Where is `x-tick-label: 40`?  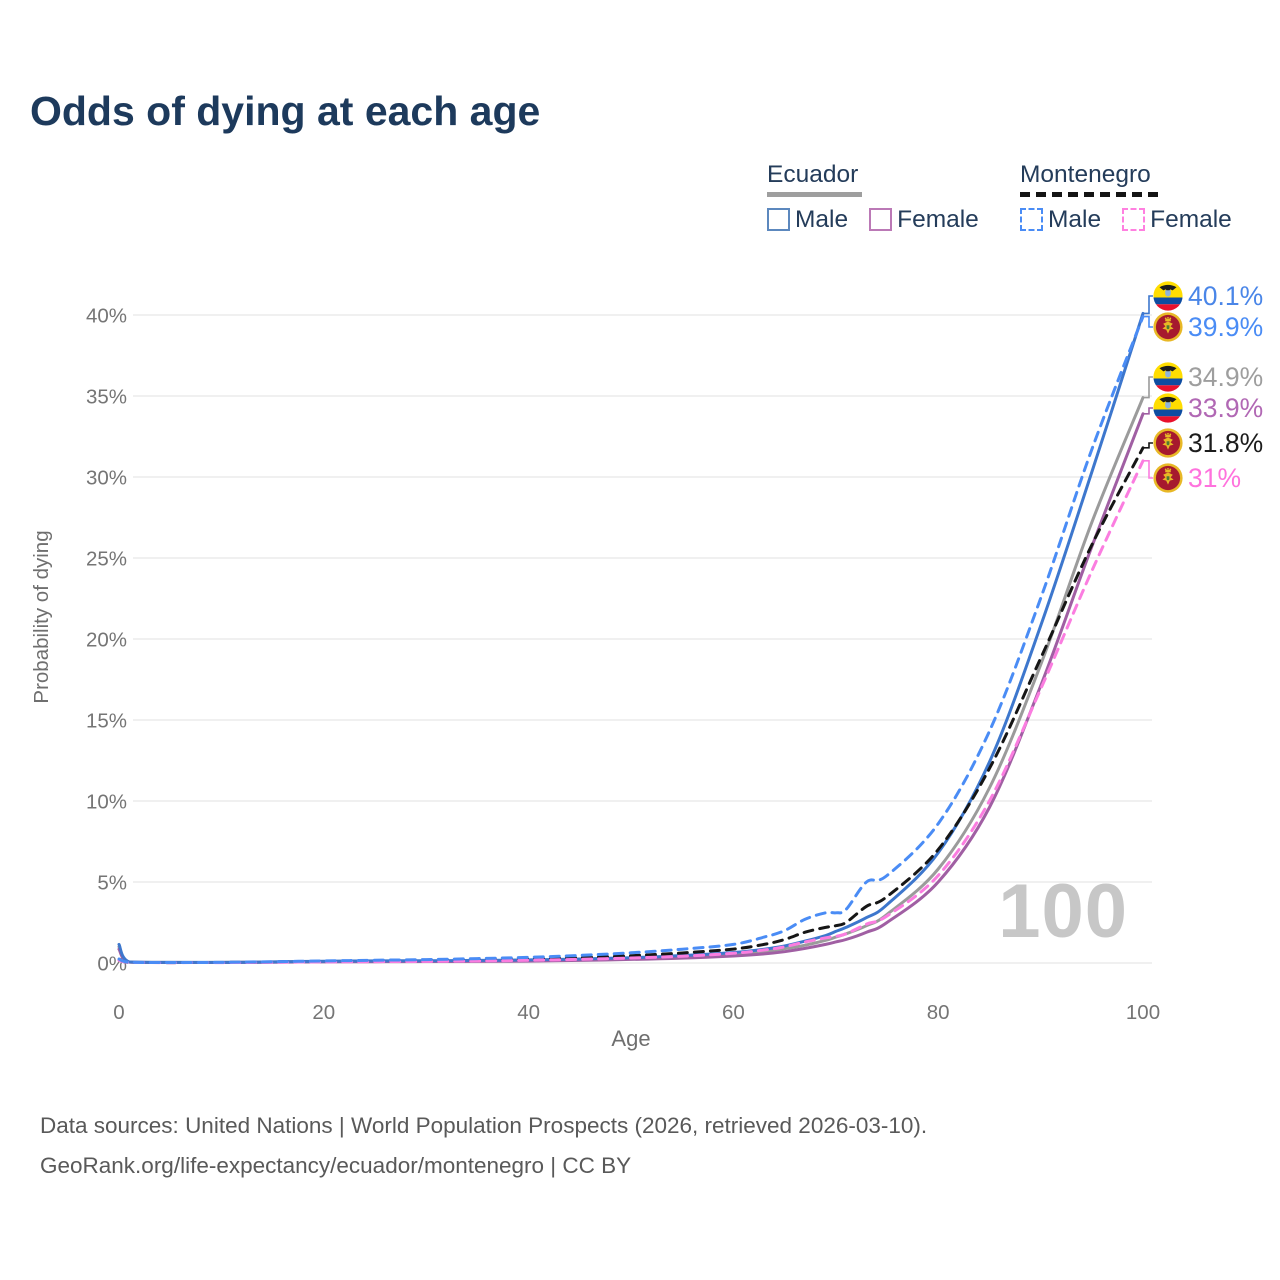
x-tick-label: 40 is located at coordinates (528, 1012).